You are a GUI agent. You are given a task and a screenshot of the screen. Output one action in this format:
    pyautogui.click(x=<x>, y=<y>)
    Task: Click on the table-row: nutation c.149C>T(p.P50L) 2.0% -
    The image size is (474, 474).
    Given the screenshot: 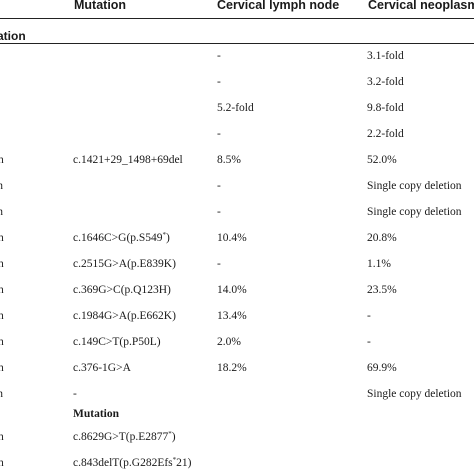 What is the action you would take?
    pyautogui.click(x=237, y=342)
    